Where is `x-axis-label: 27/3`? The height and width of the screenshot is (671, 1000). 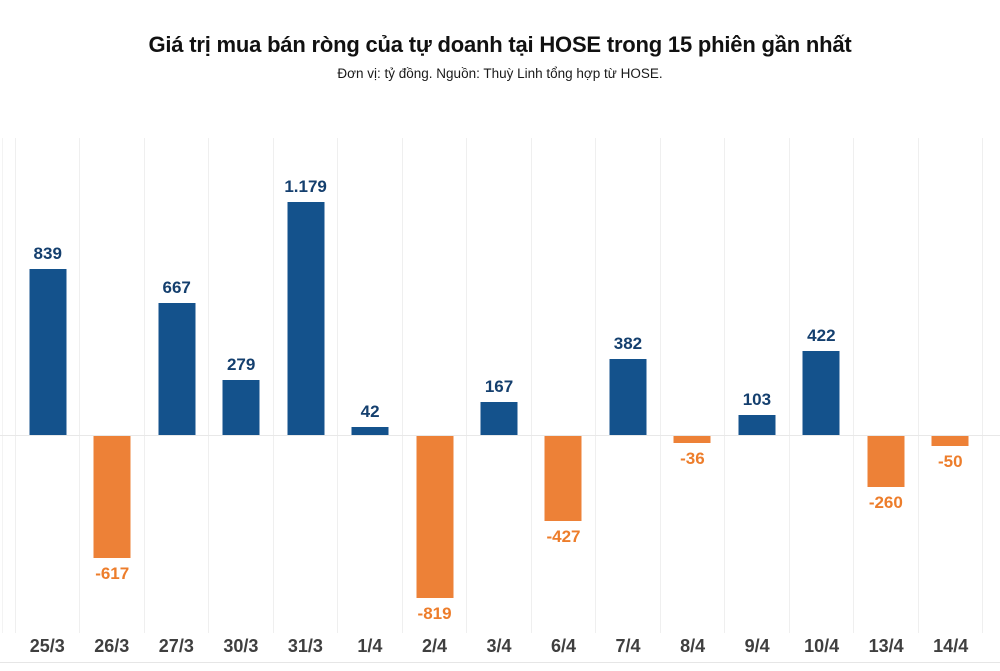
x-axis-label: 27/3 is located at coordinates (176, 646).